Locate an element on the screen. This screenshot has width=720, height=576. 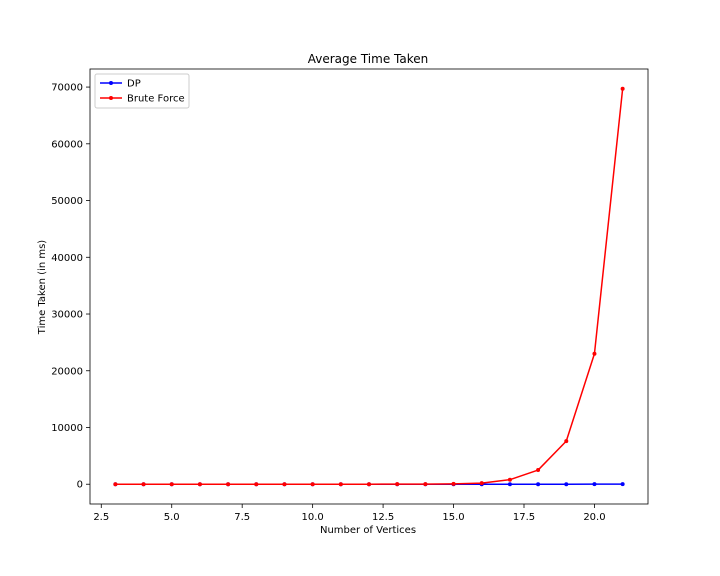
y-tick-label: 60000 is located at coordinates (67, 144).